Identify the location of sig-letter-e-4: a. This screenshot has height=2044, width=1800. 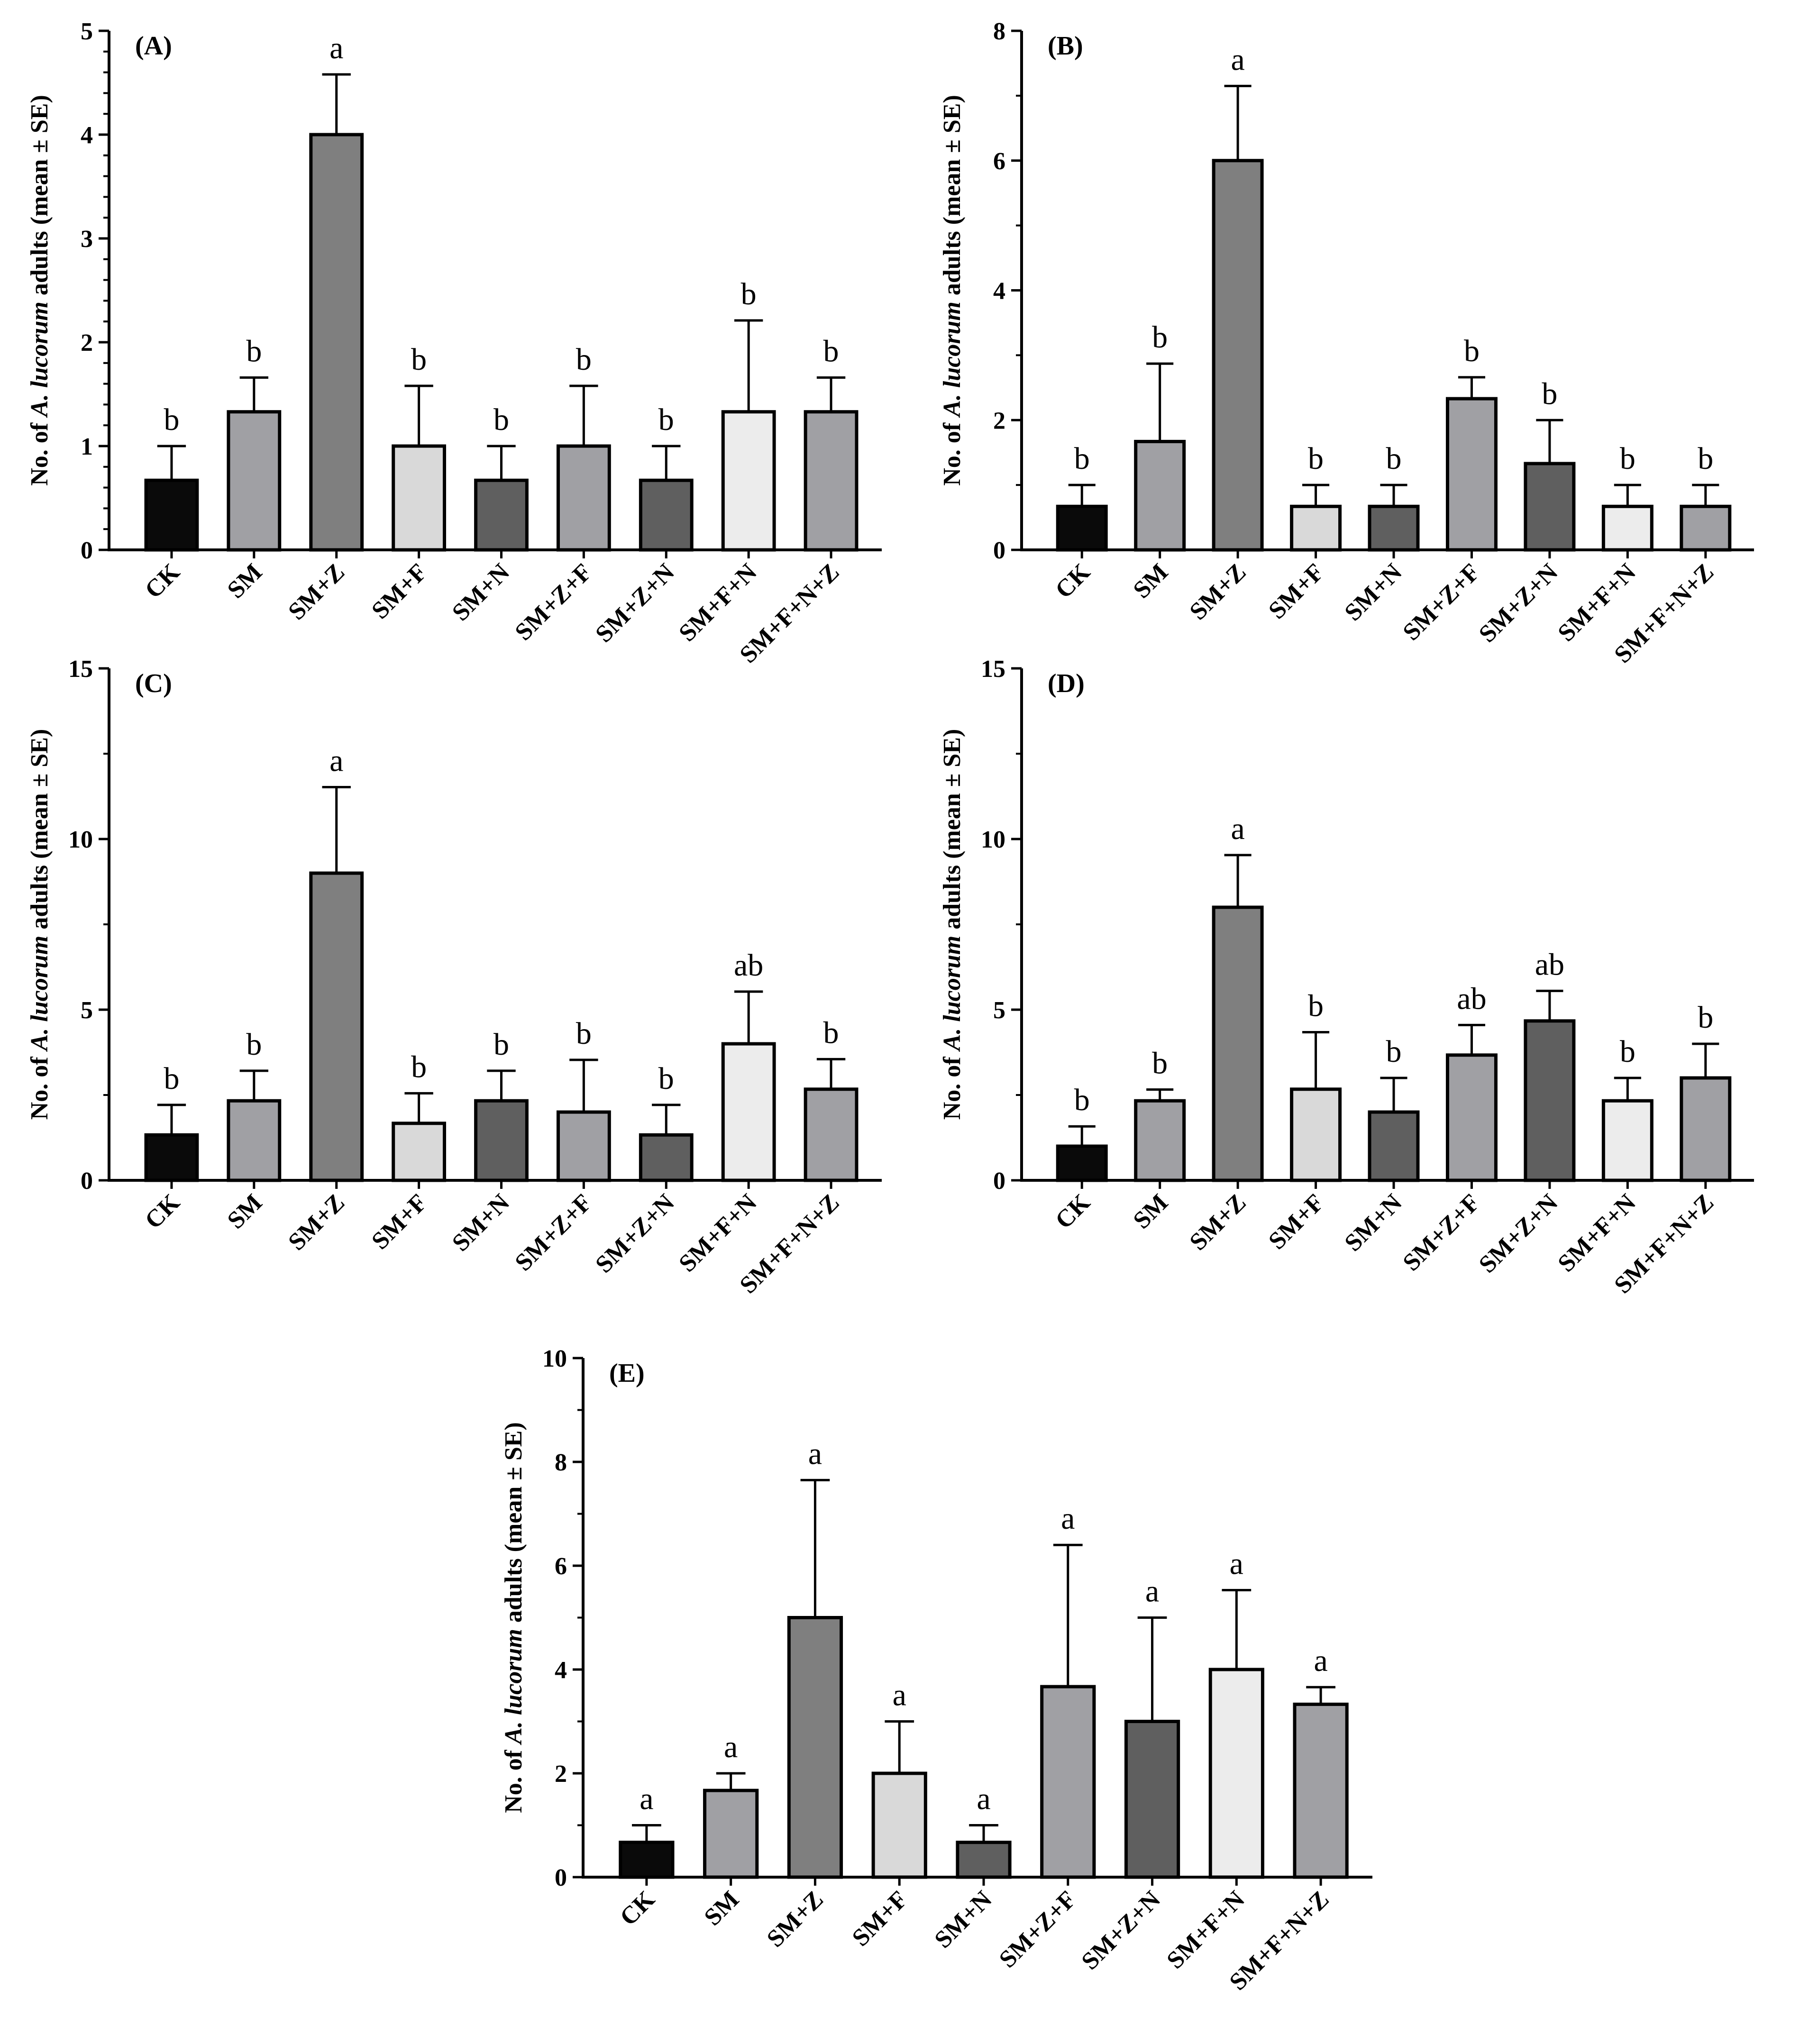
(899, 1695).